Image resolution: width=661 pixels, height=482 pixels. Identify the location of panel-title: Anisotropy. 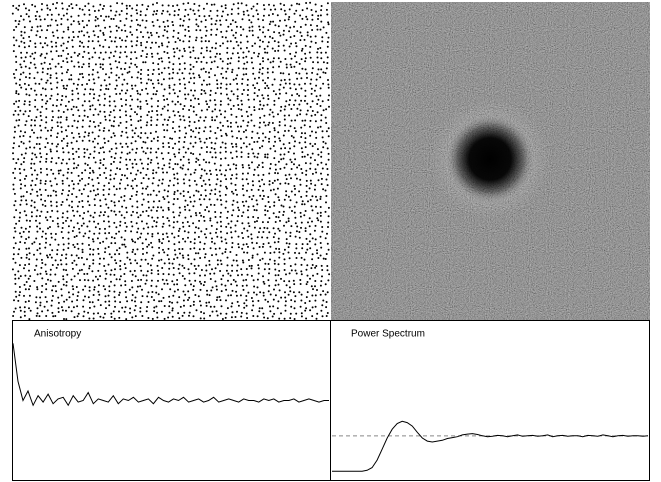
(57, 334).